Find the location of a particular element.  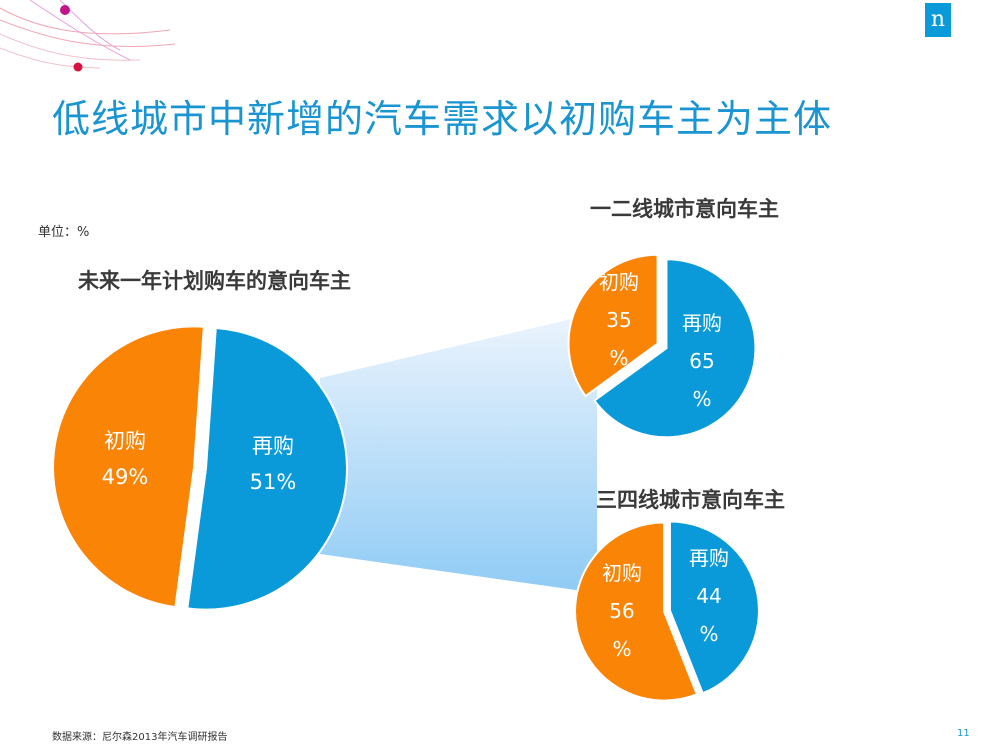

main-label-first-purchase: 初购 is located at coordinates (125, 441).